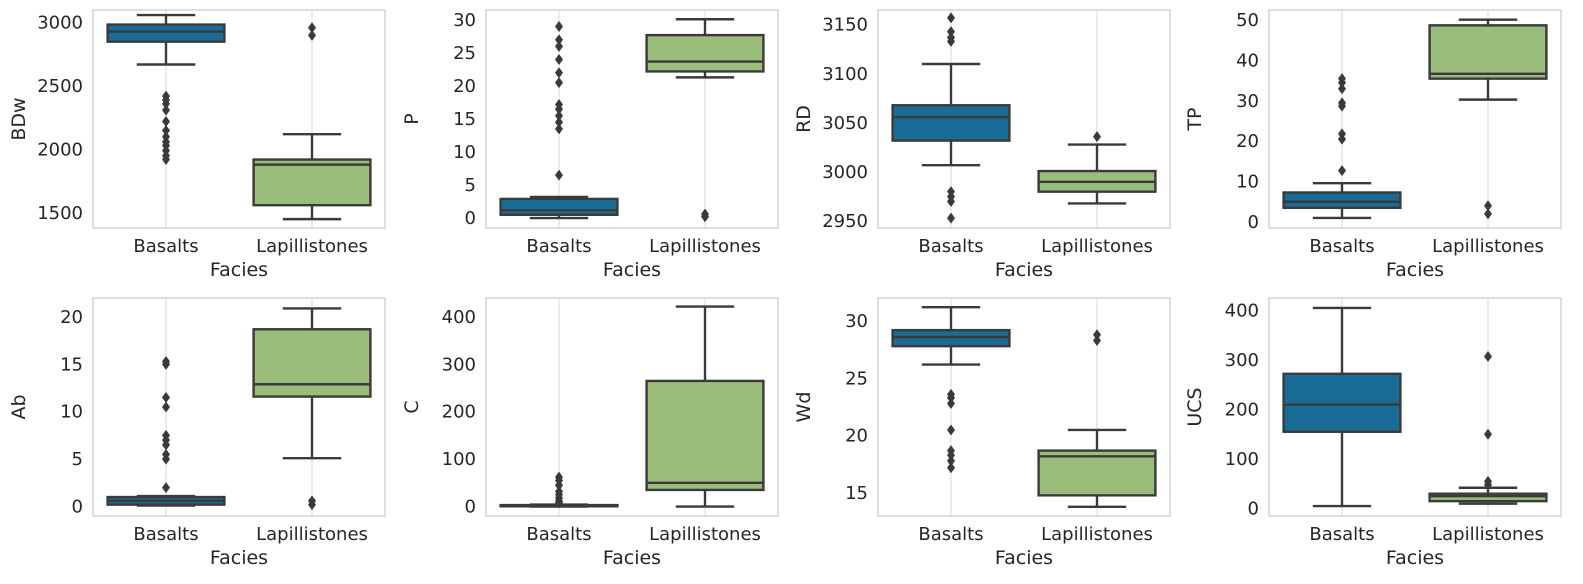  Describe the element at coordinates (1247, 20) in the screenshot. I see `y-tick-label: 50` at that location.